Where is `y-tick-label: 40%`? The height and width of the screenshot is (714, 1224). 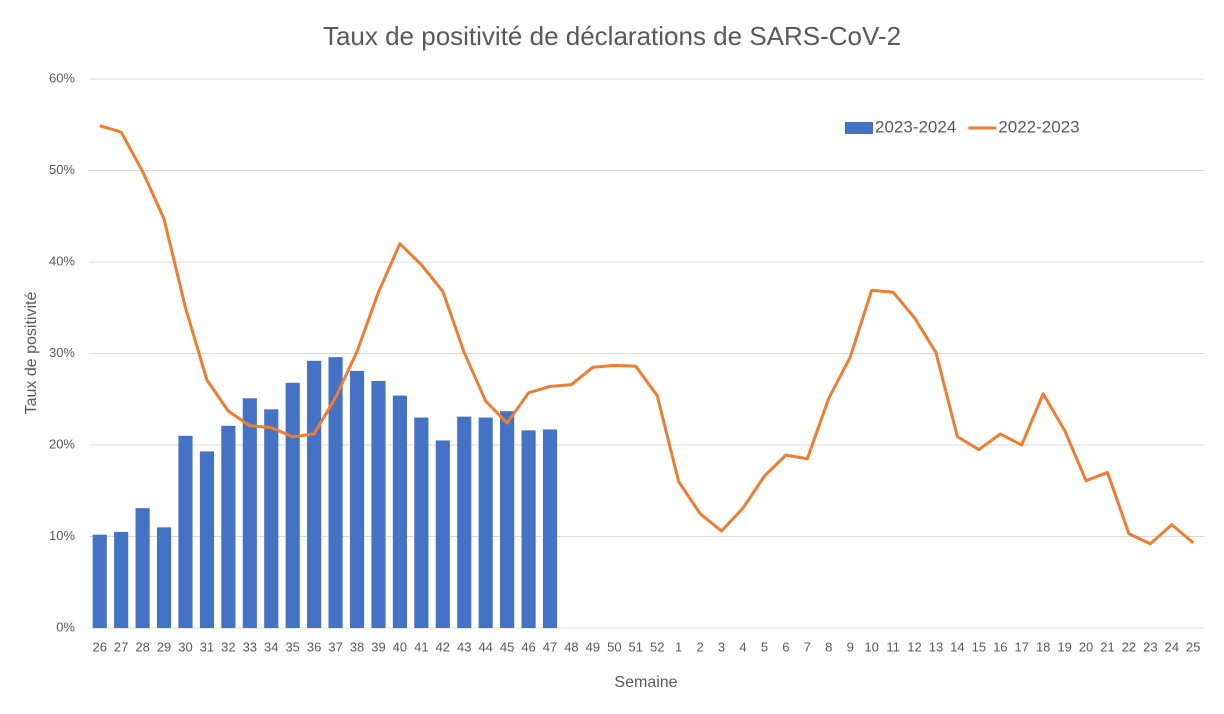 y-tick-label: 40% is located at coordinates (62, 260).